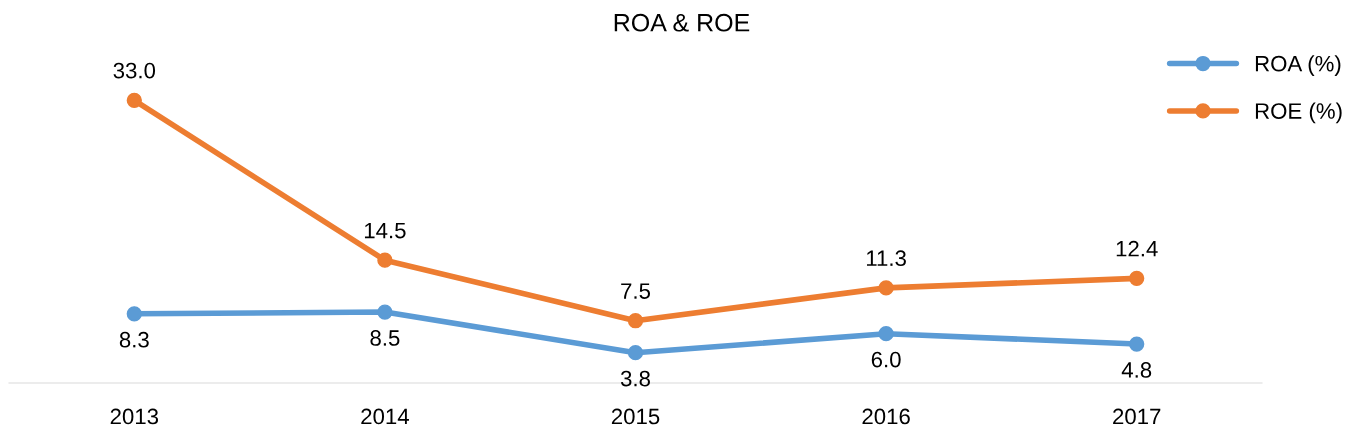  Describe the element at coordinates (1298, 65) in the screenshot. I see `legend-label: ROA (%)` at that location.